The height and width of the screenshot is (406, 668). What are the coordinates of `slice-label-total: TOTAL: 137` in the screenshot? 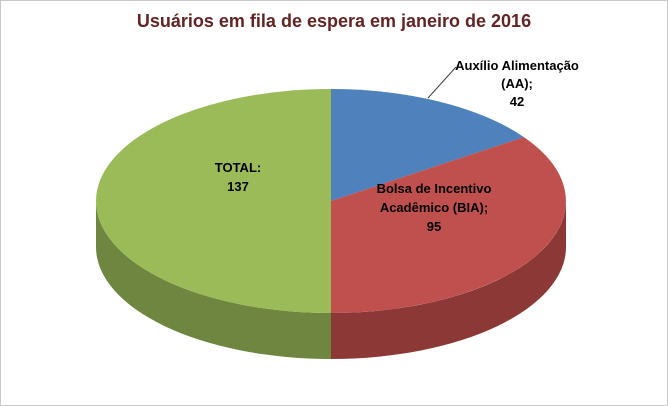 It's located at (238, 177).